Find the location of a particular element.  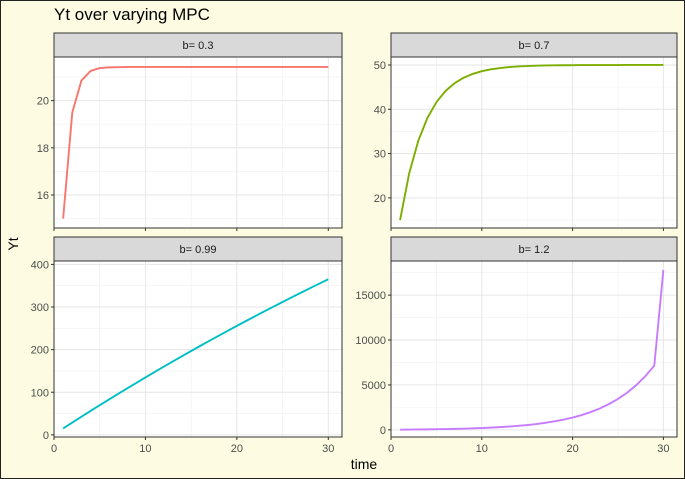

y-tick-label: 300 is located at coordinates (40, 308).